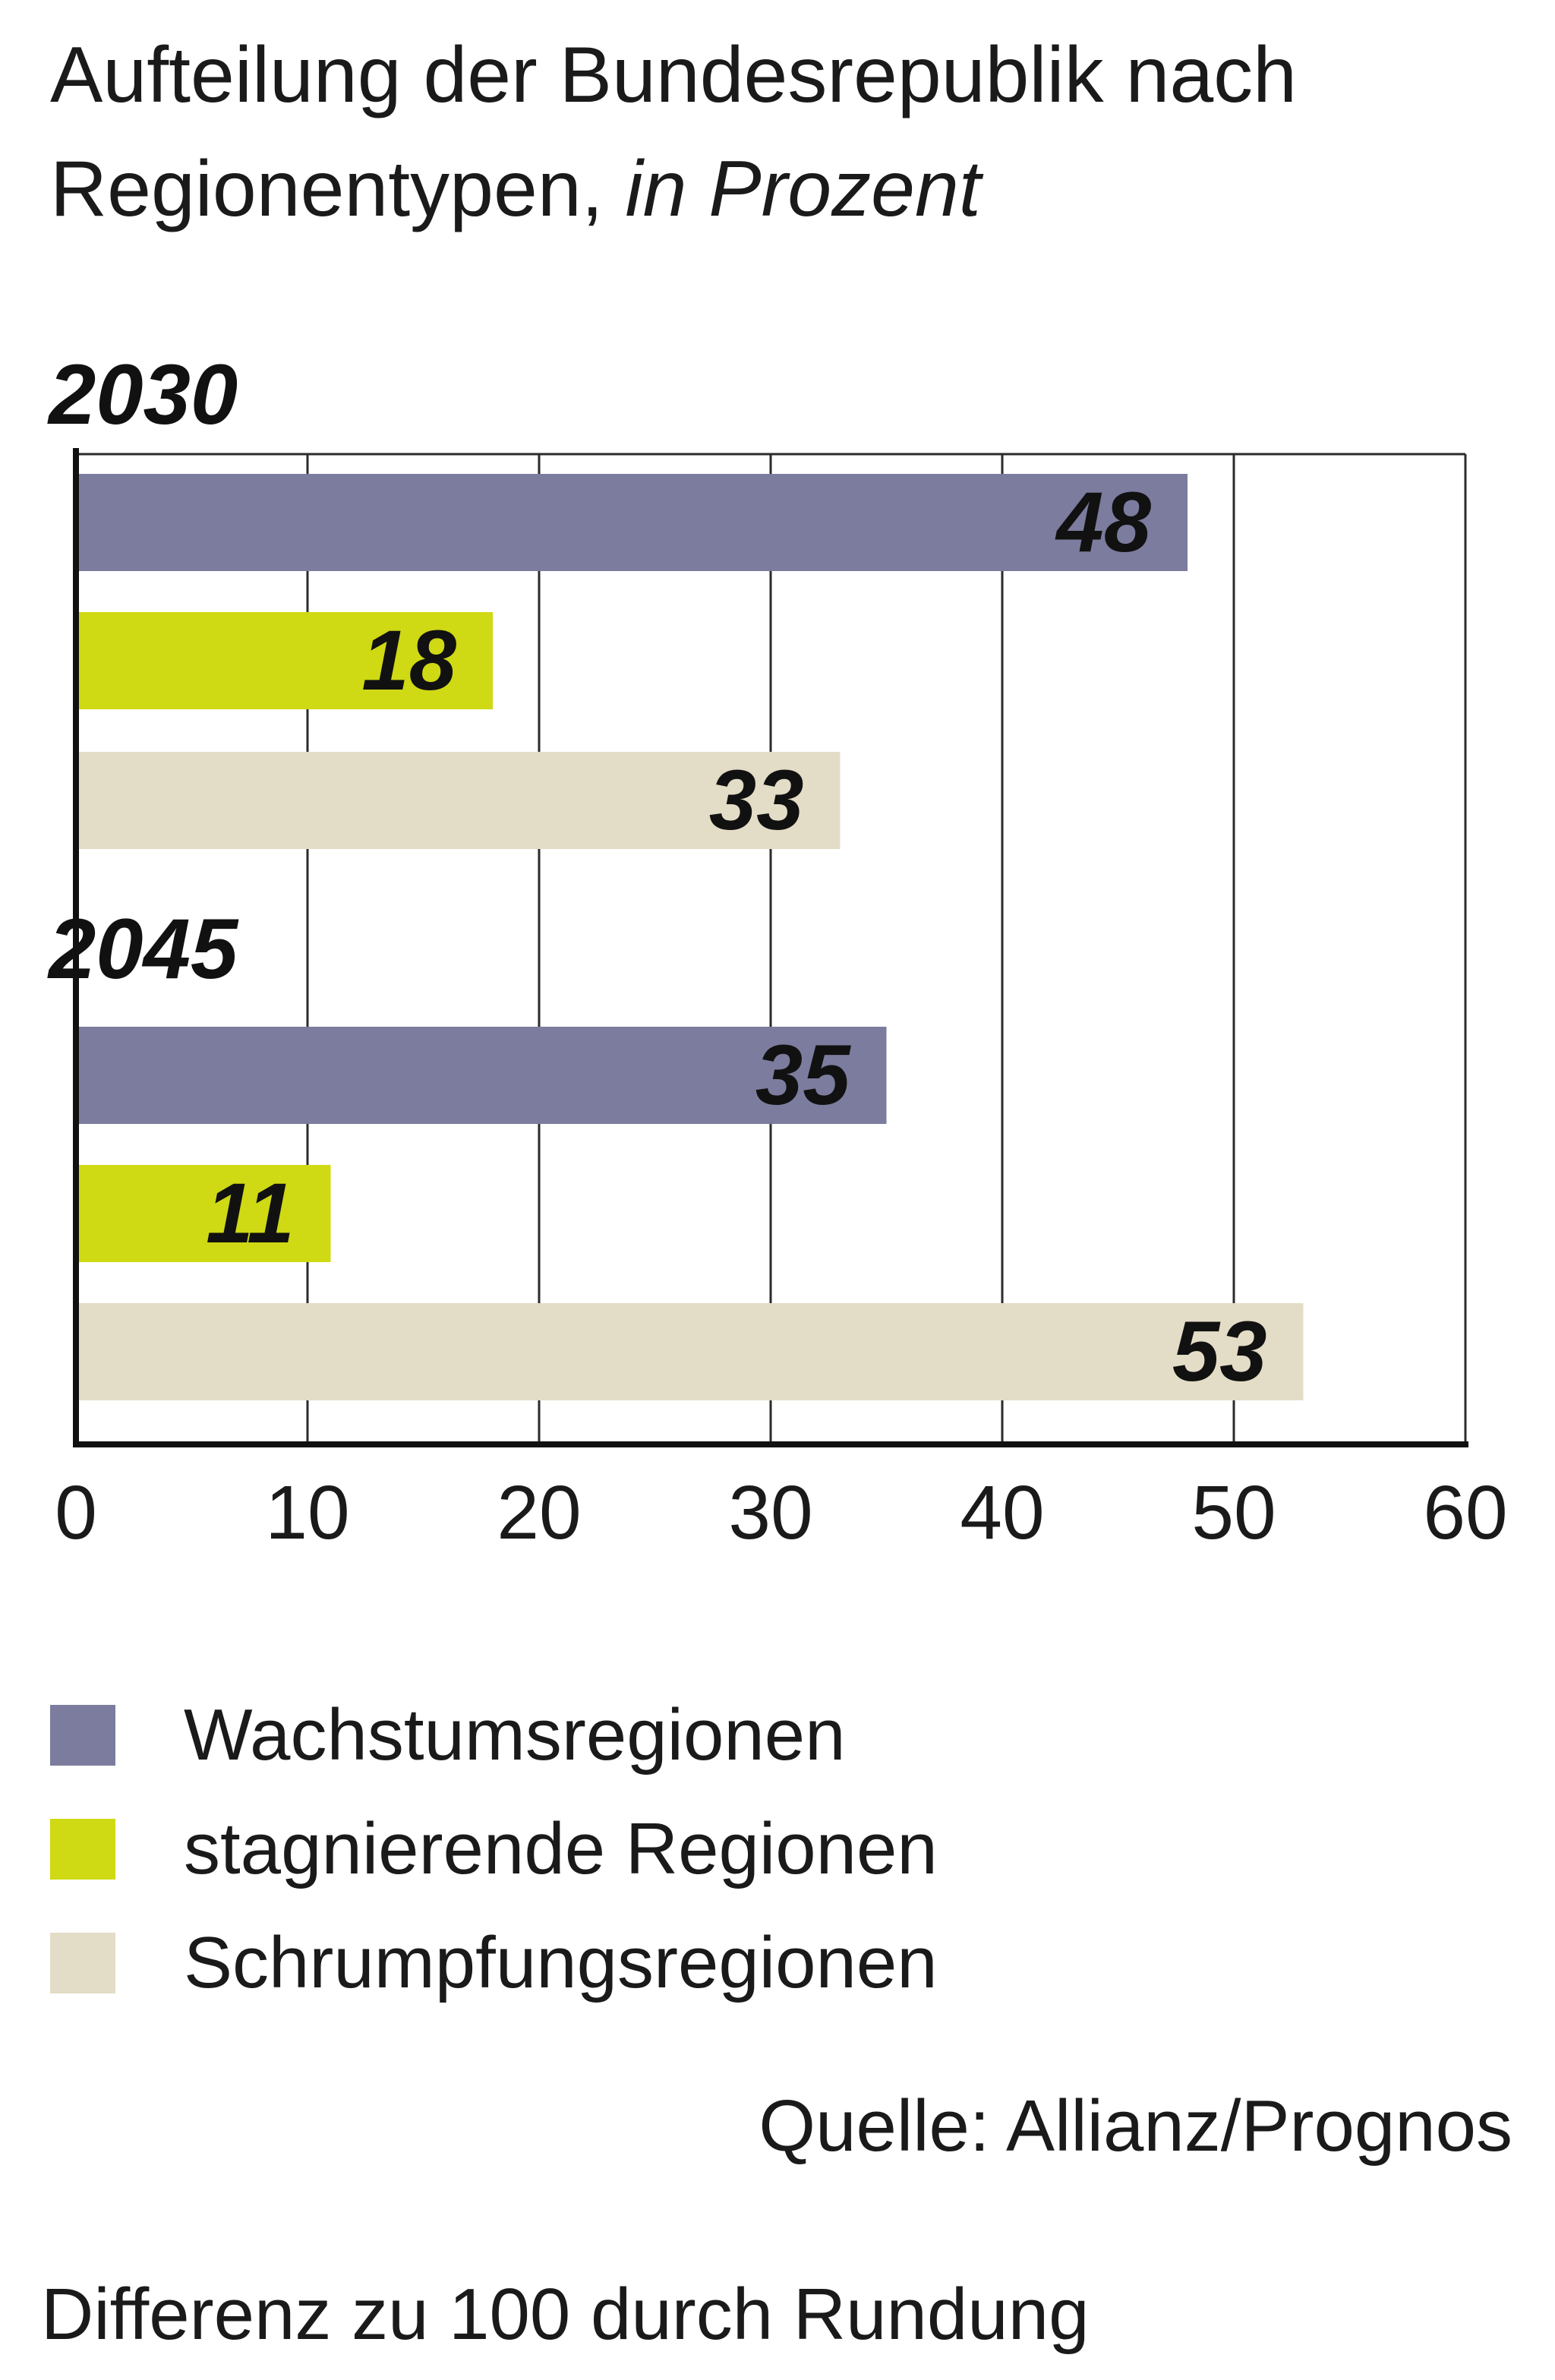 This screenshot has width=1555, height=2380. Describe the element at coordinates (756, 801) in the screenshot. I see `data-label-2030-3: 33` at that location.